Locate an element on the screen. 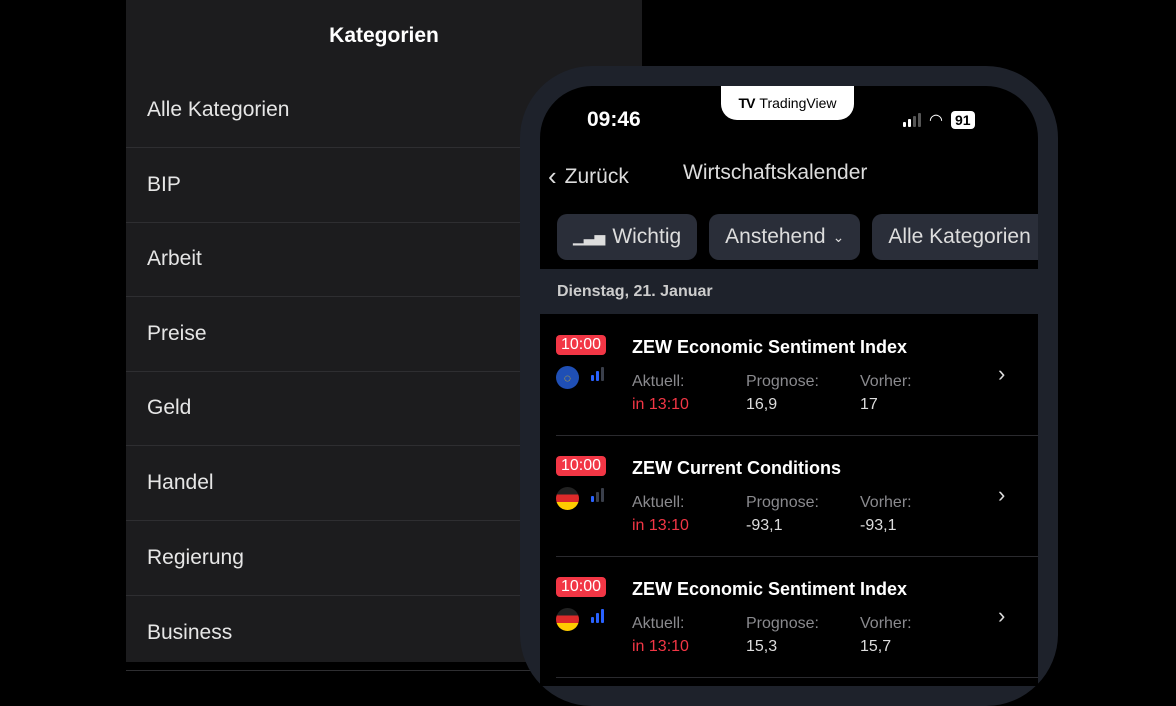 The height and width of the screenshot is (706, 1176). categories-title: Kategorien is located at coordinates (384, 35).